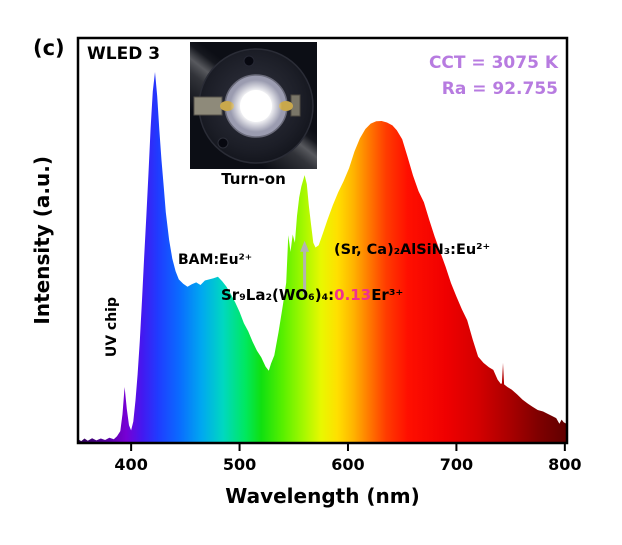 The image size is (622, 545). What do you see at coordinates (130, 464) in the screenshot?
I see `x-axis-tick-label: 400` at bounding box center [130, 464].